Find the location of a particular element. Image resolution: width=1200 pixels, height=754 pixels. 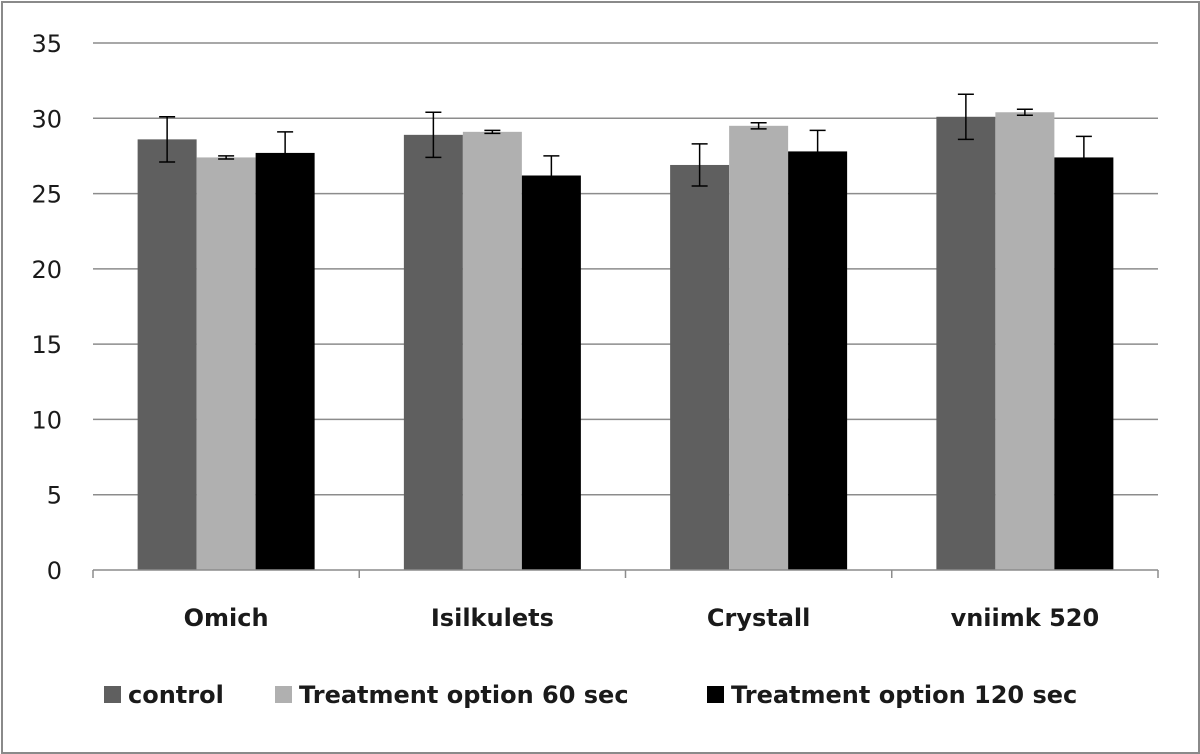

x-category-label: Omich is located at coordinates (226, 618).